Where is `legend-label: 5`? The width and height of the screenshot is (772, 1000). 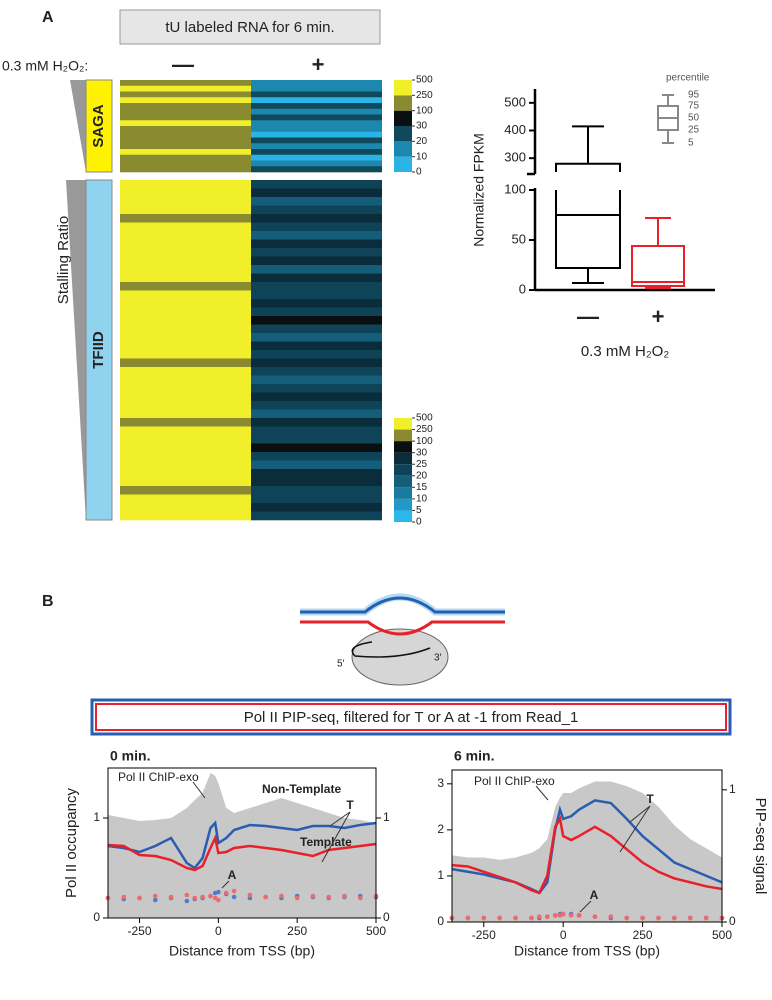
legend-label: 5 is located at coordinates (691, 143).